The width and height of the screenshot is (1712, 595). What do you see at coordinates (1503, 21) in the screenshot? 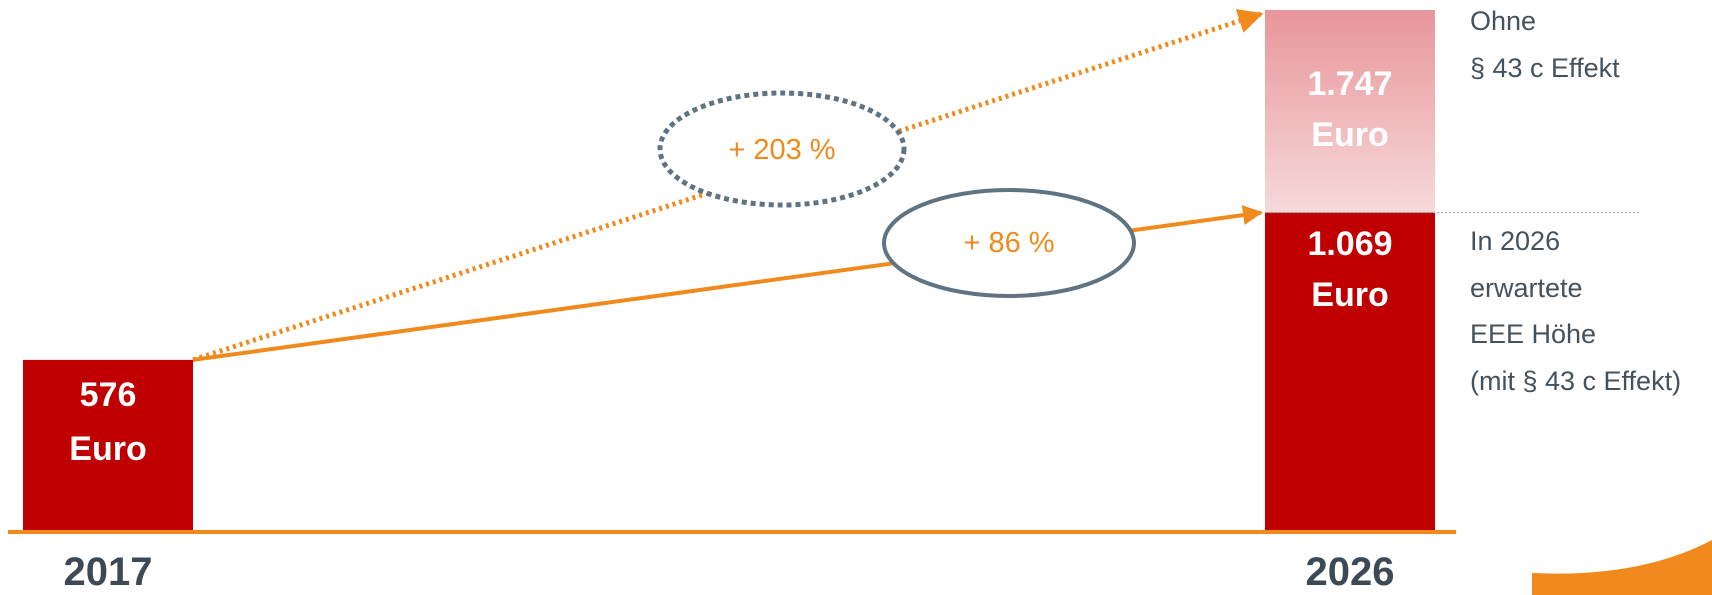
I see `note-top-line-1: Ohne` at bounding box center [1503, 21].